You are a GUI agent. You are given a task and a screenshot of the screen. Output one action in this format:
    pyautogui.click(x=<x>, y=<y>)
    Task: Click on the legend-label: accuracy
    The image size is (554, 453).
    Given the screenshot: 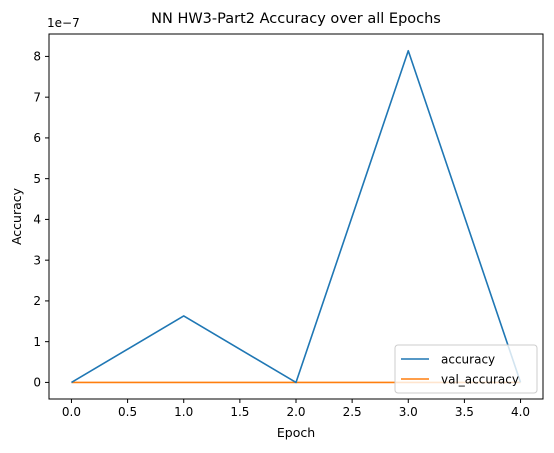 What is the action you would take?
    pyautogui.click(x=468, y=360)
    